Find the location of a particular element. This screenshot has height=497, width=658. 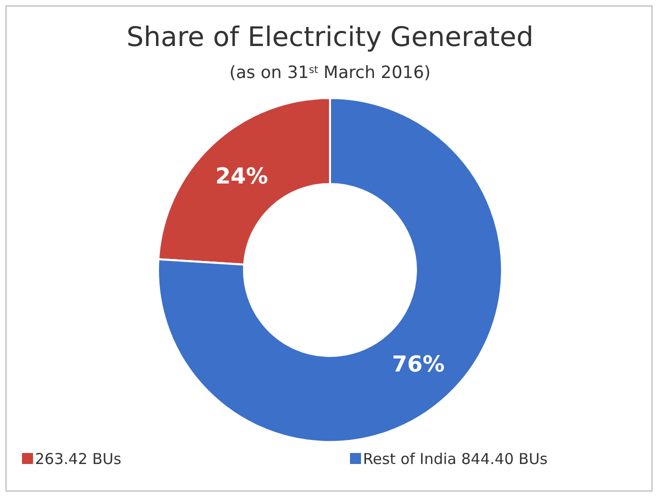

data-label: 24% is located at coordinates (241, 177).